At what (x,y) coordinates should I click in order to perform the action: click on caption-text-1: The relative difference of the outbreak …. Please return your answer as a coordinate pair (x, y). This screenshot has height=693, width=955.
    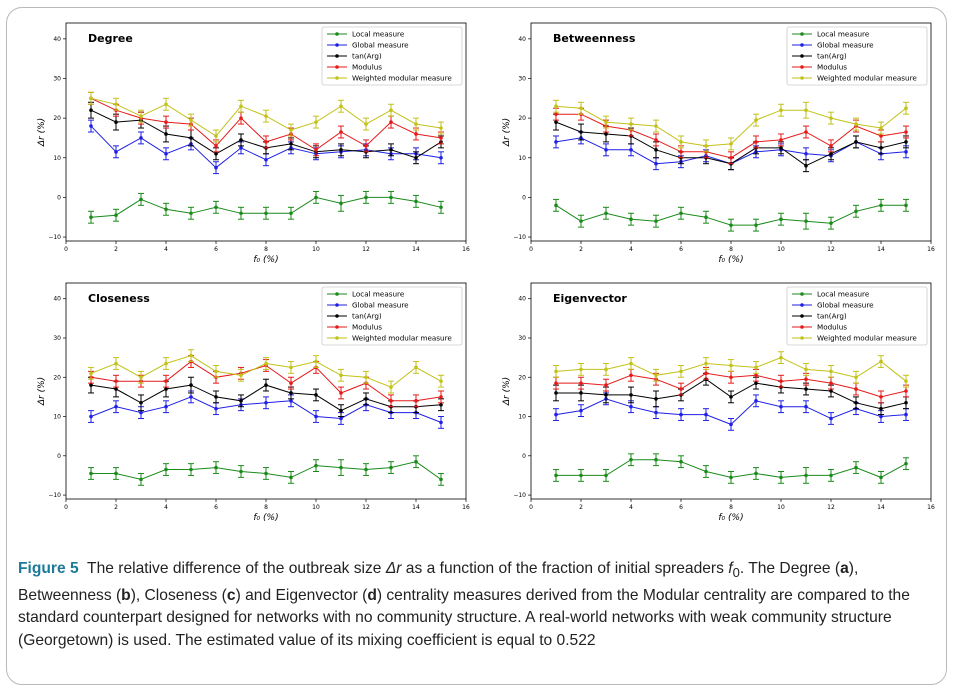
    Looking at the image, I should click on (236, 568).